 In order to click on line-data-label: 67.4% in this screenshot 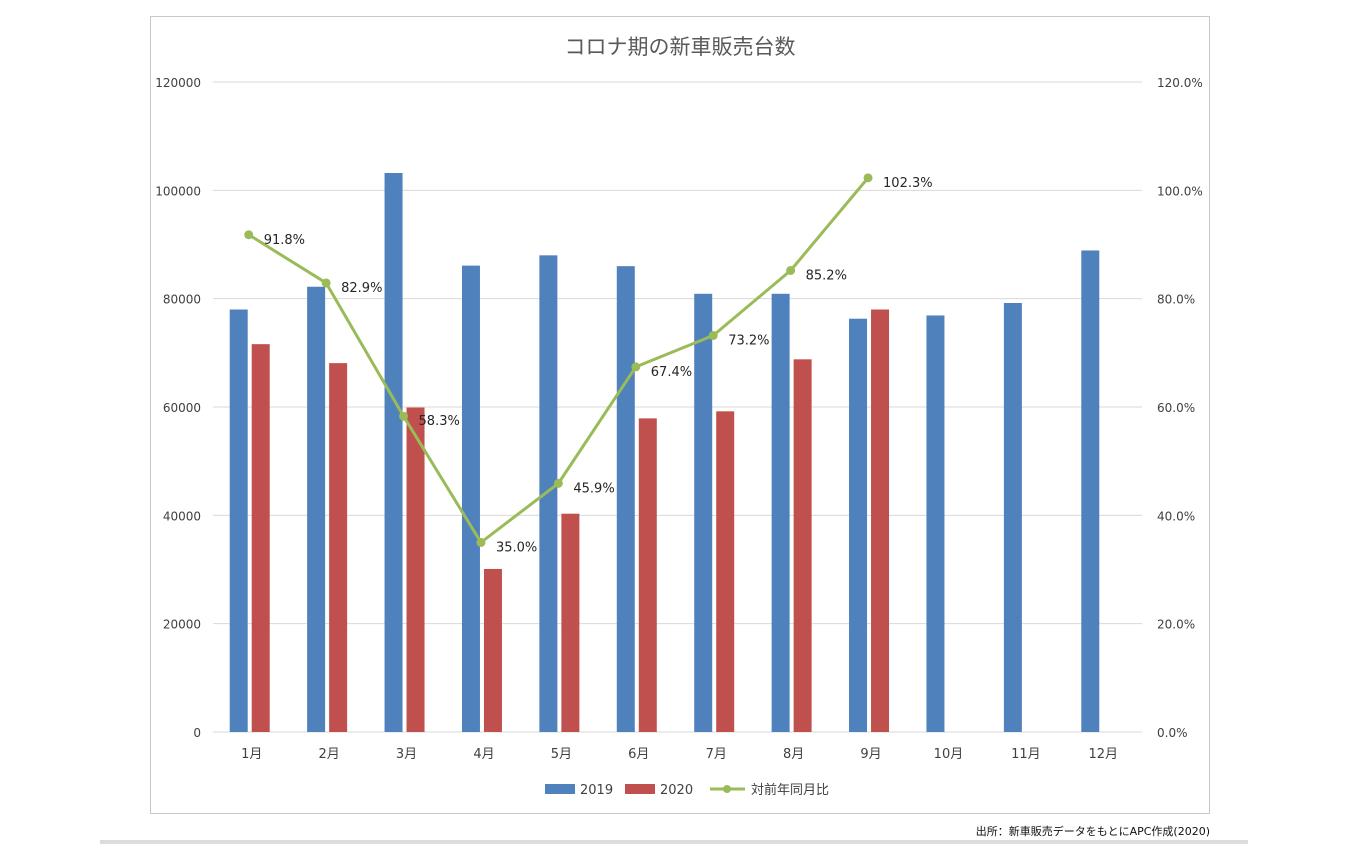, I will do `click(671, 372)`.